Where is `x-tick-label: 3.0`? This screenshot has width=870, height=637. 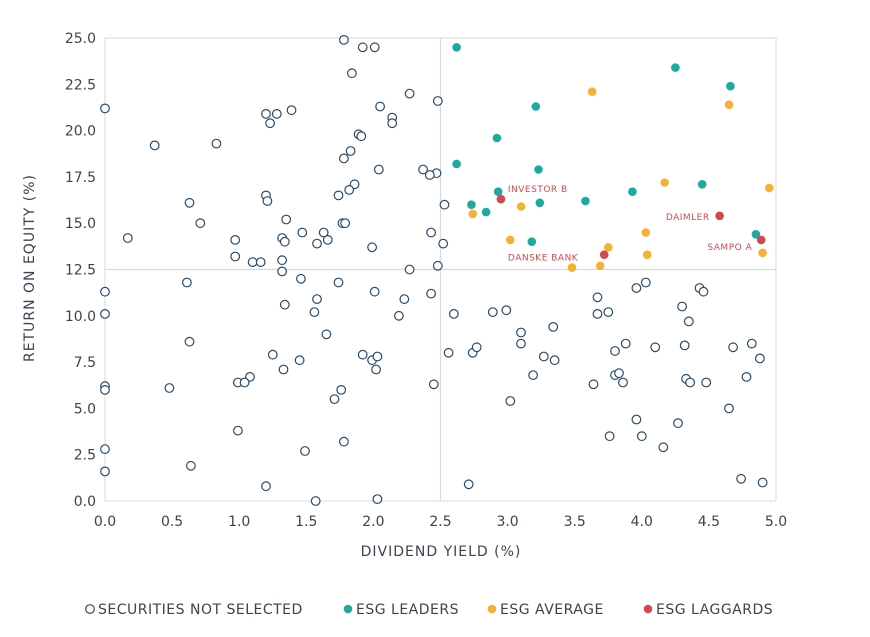
x-tick-label: 3.0 is located at coordinates (507, 522).